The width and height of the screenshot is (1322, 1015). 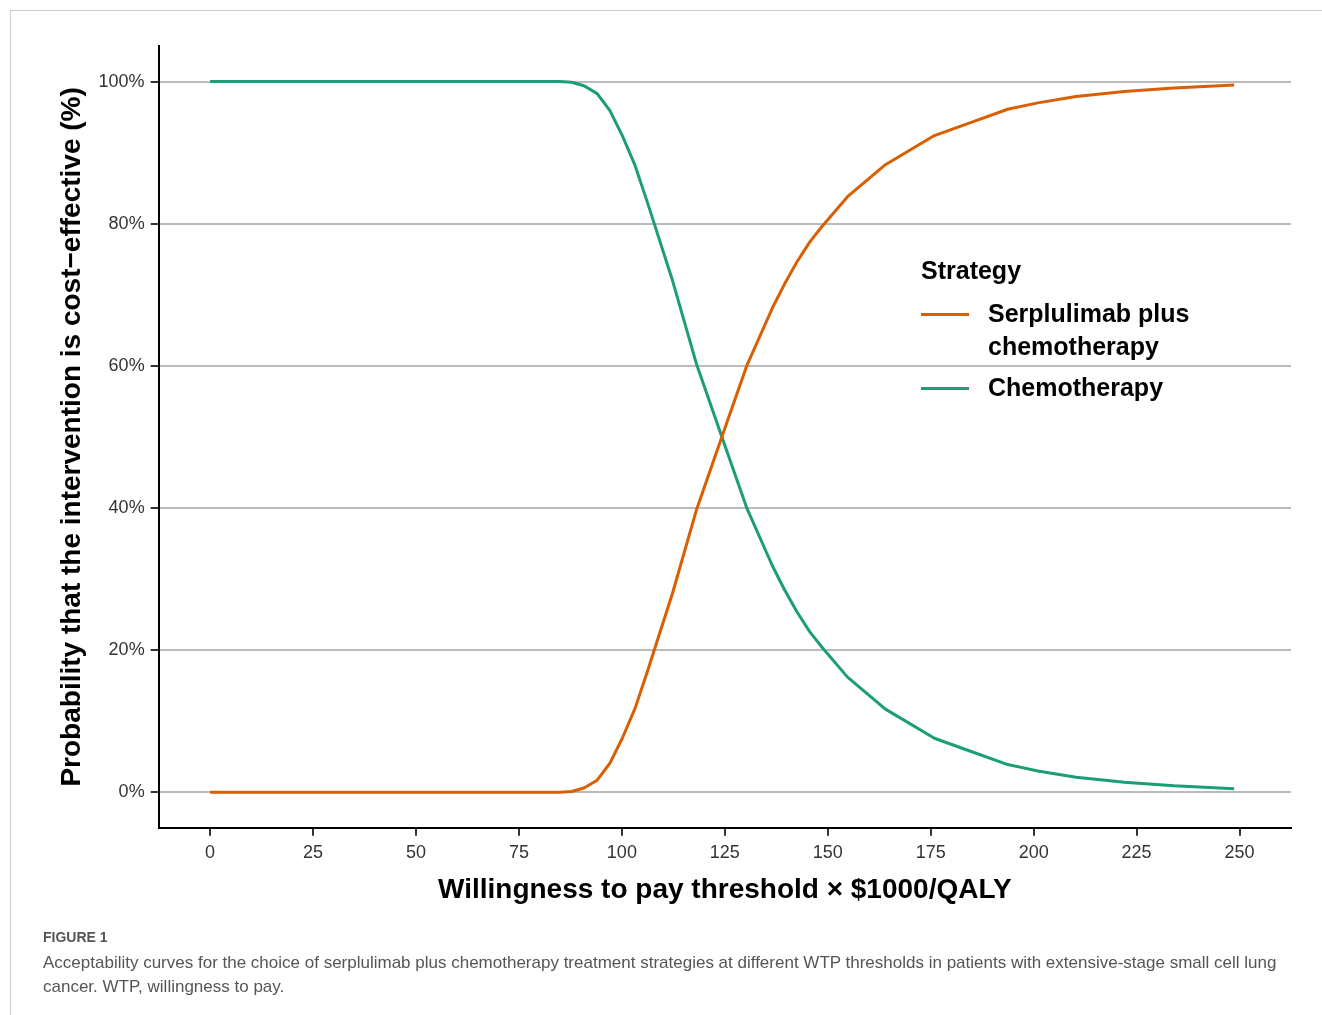 I want to click on x-axis-title: Willingness to pay threshold × $1000/QALY, so click(x=724, y=888).